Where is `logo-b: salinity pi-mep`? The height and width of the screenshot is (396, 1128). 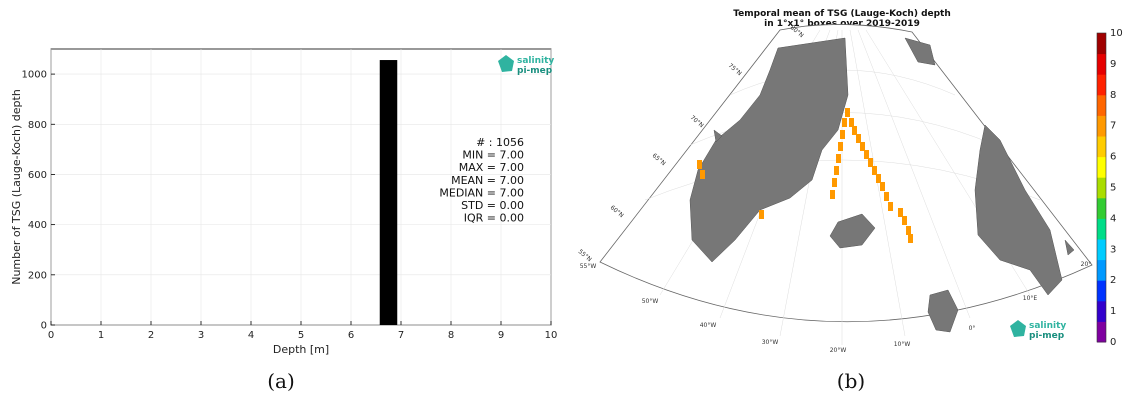 logo-b: salinity pi-mep is located at coordinates (1038, 330).